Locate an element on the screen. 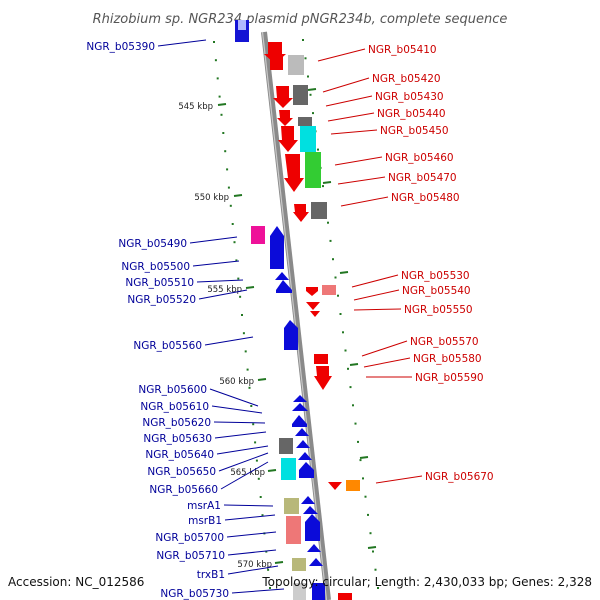 The width and height of the screenshot is (600, 600). gene-NGR_b05530 is located at coordinates (312, 291).